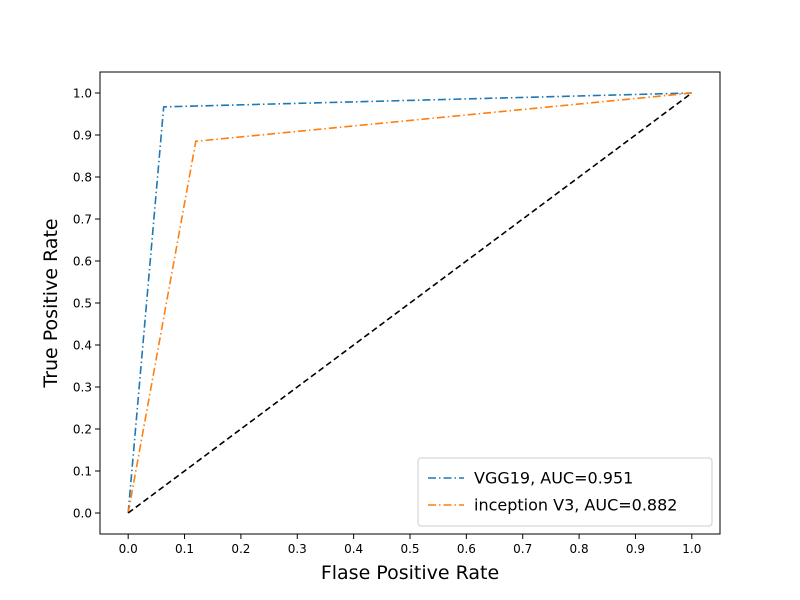 The height and width of the screenshot is (600, 800). Describe the element at coordinates (553, 478) in the screenshot. I see `legend-entry: VGG19, AUC=0.951` at that location.